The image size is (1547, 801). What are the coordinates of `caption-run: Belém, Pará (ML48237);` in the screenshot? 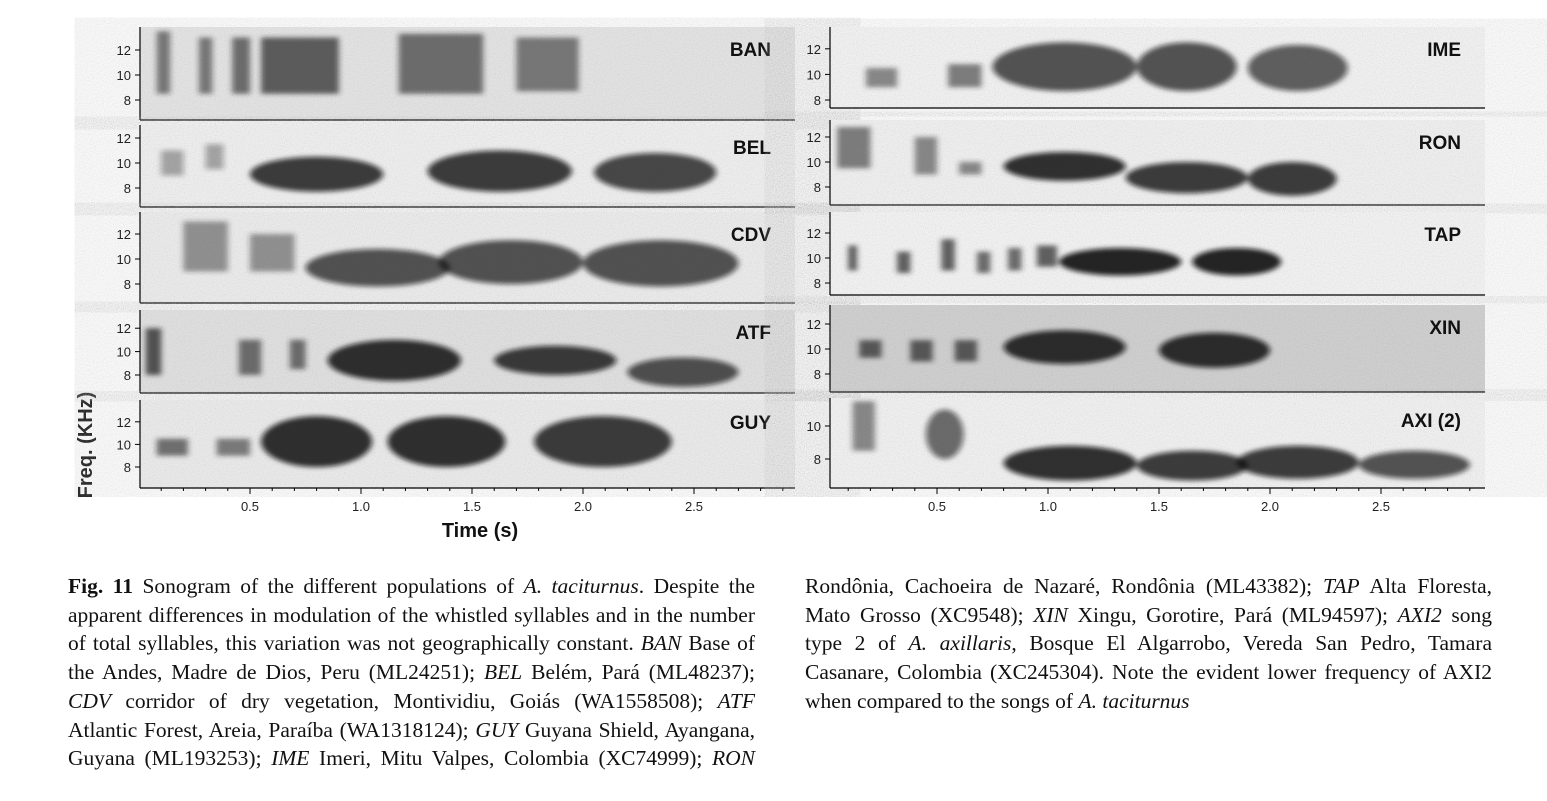 It's located at (638, 672).